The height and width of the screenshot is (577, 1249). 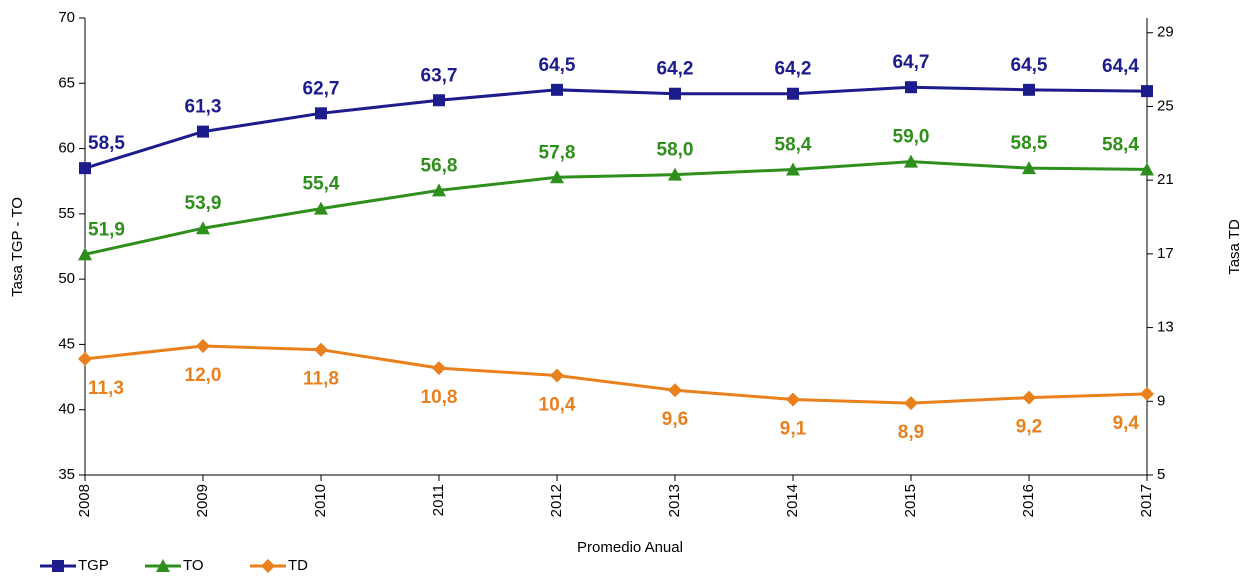 What do you see at coordinates (675, 150) in the screenshot?
I see `value-label: 58,0` at bounding box center [675, 150].